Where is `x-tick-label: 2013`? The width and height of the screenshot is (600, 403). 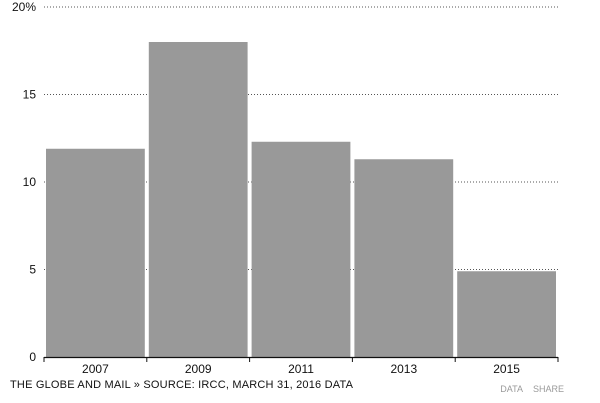 x-tick-label: 2013 is located at coordinates (403, 369).